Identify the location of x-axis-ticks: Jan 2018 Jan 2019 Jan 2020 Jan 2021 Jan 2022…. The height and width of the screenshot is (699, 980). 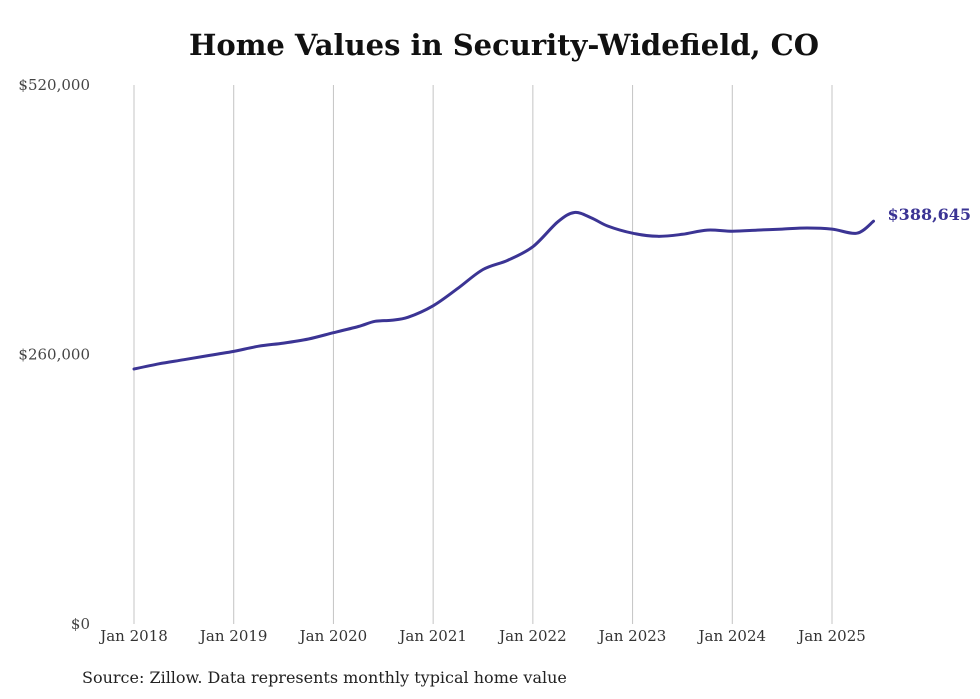
(482, 636).